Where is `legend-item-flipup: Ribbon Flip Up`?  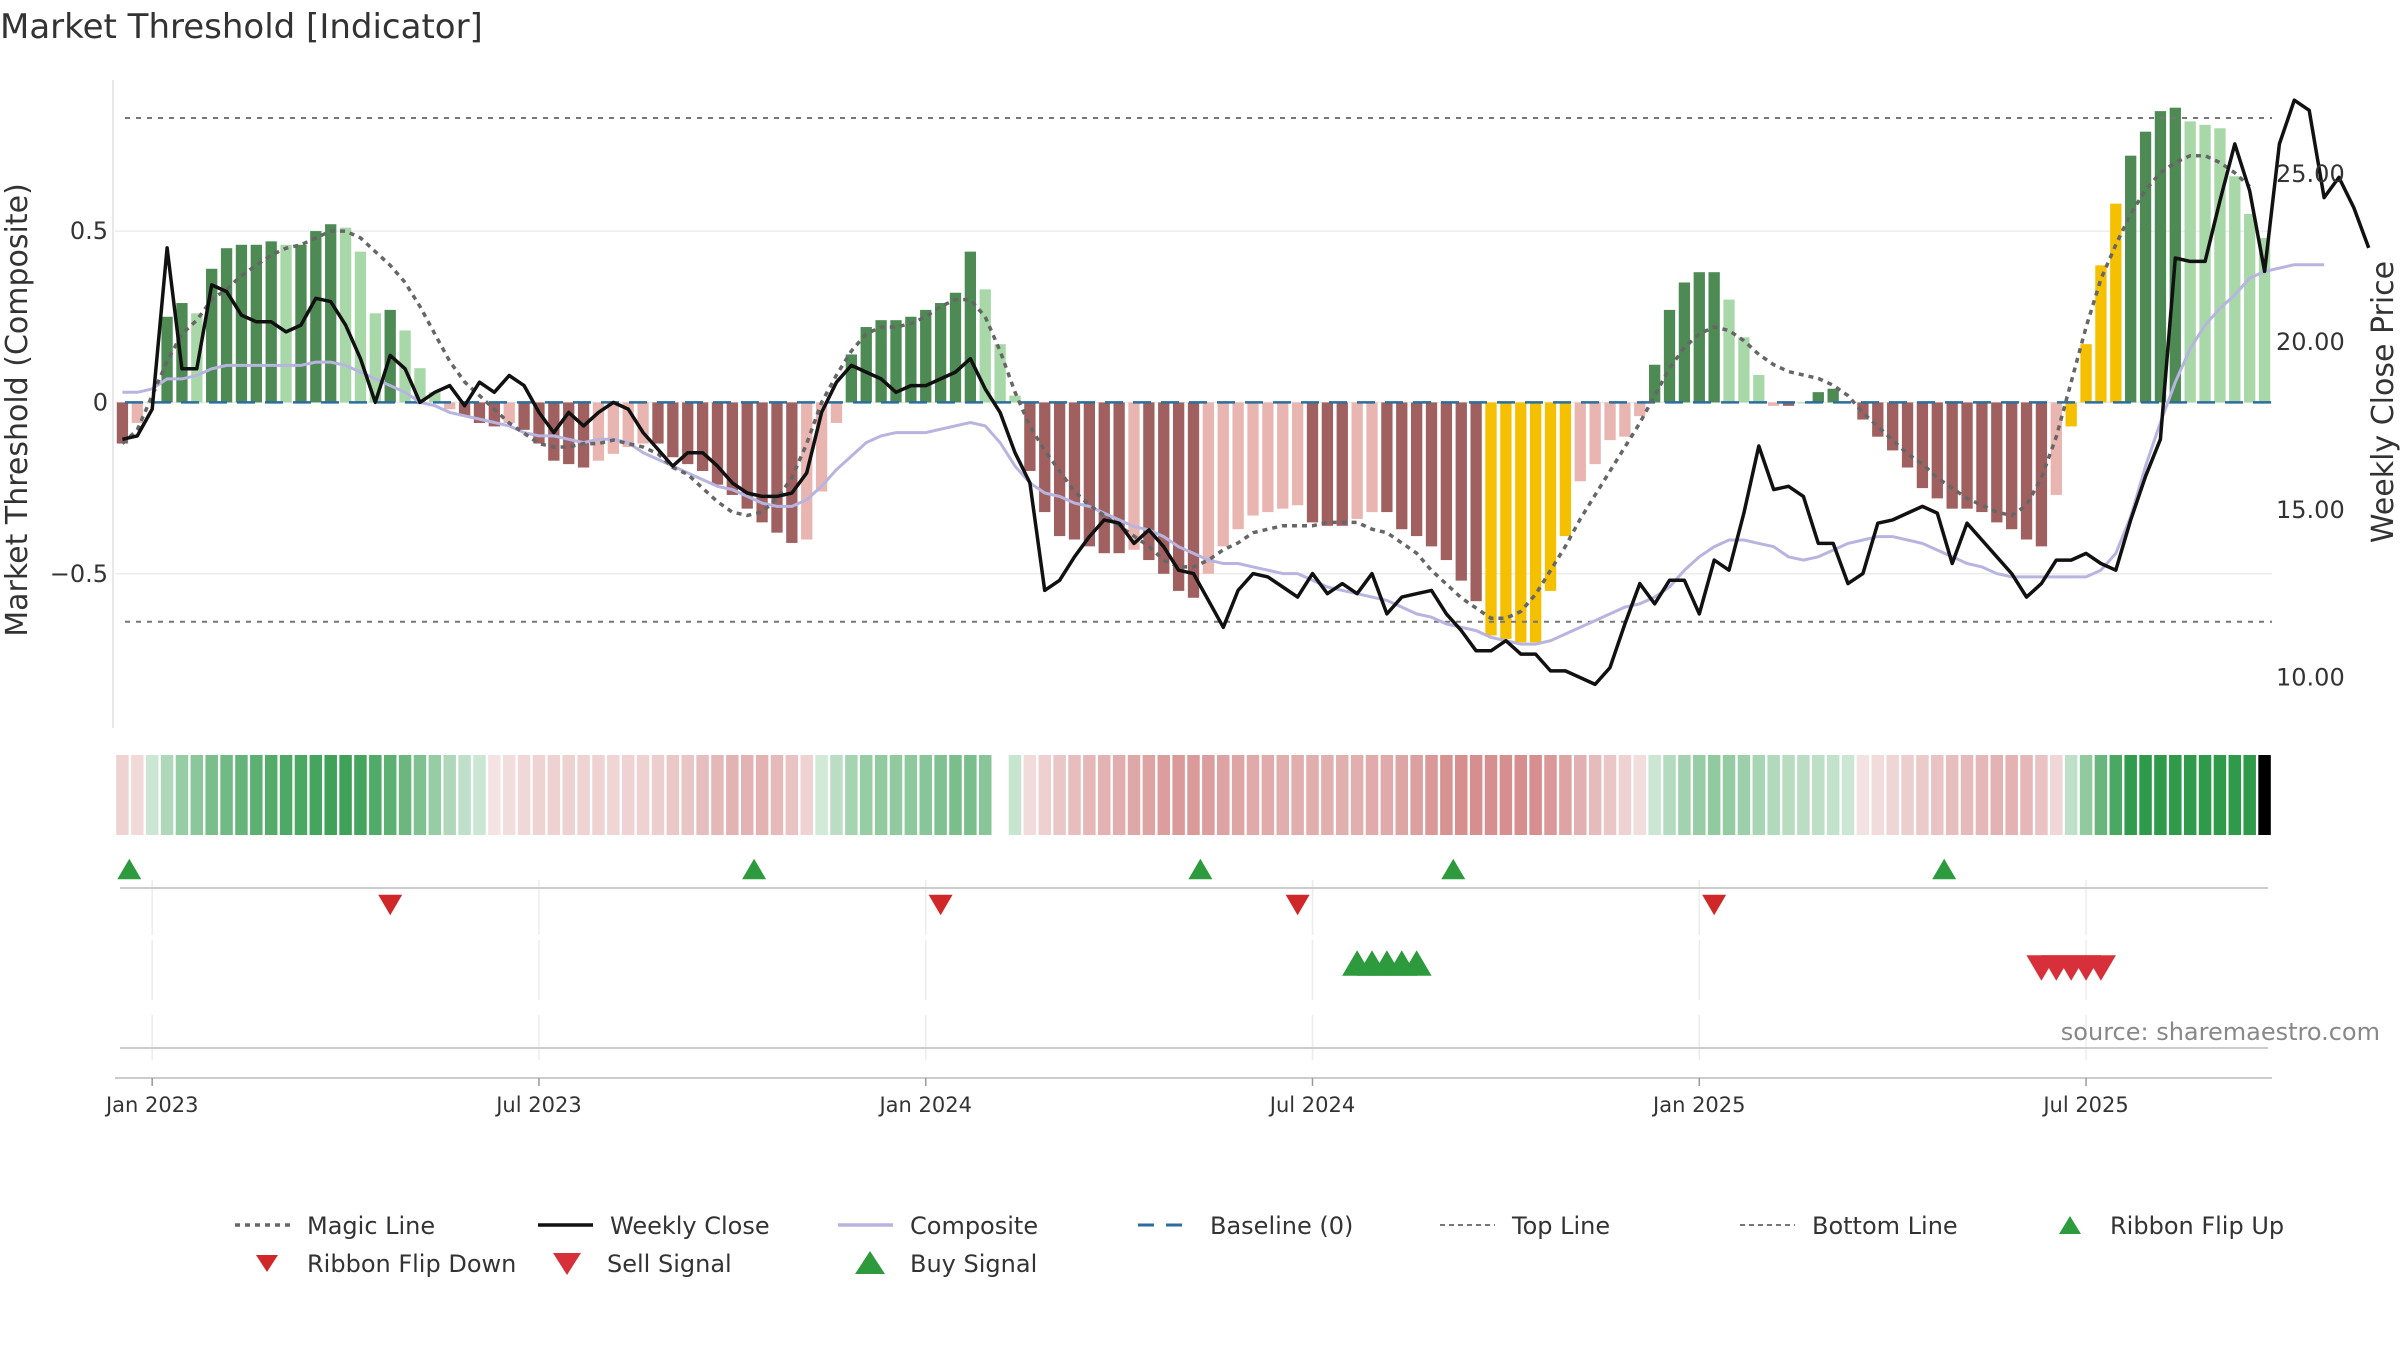 legend-item-flipup: Ribbon Flip Up is located at coordinates (2171, 1226).